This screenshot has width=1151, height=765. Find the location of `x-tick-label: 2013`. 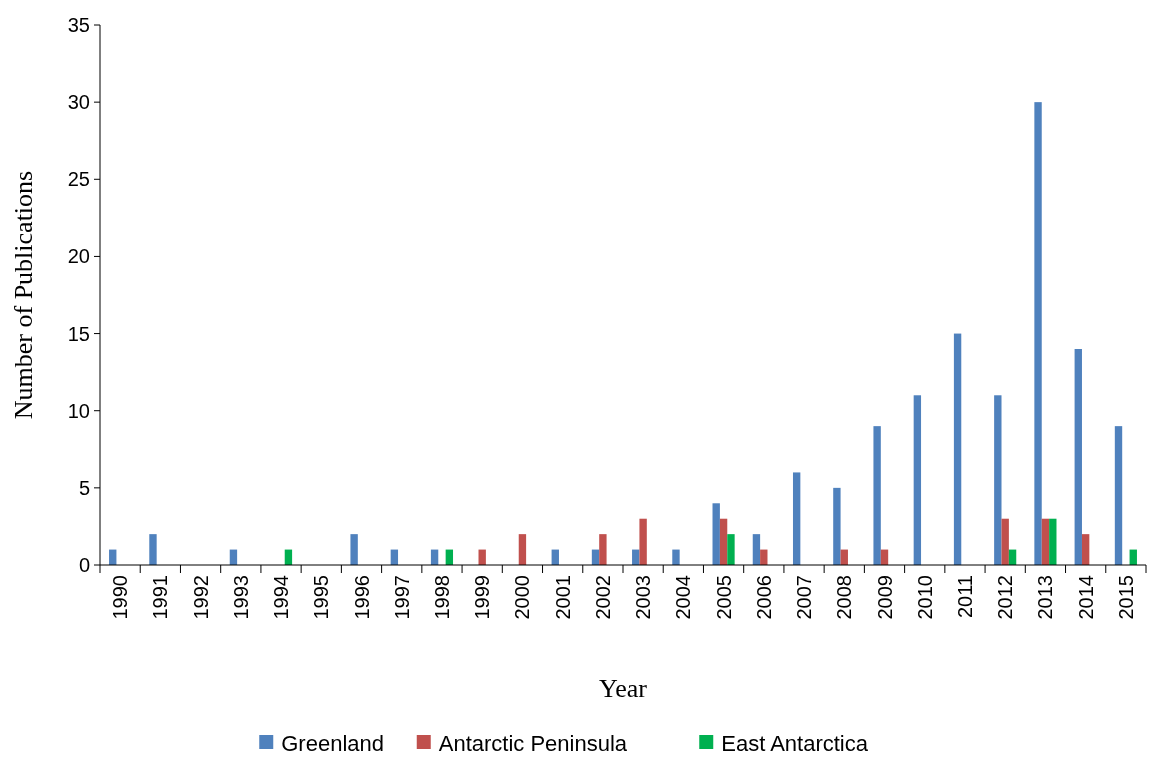

x-tick-label: 2013 is located at coordinates (1045, 597).